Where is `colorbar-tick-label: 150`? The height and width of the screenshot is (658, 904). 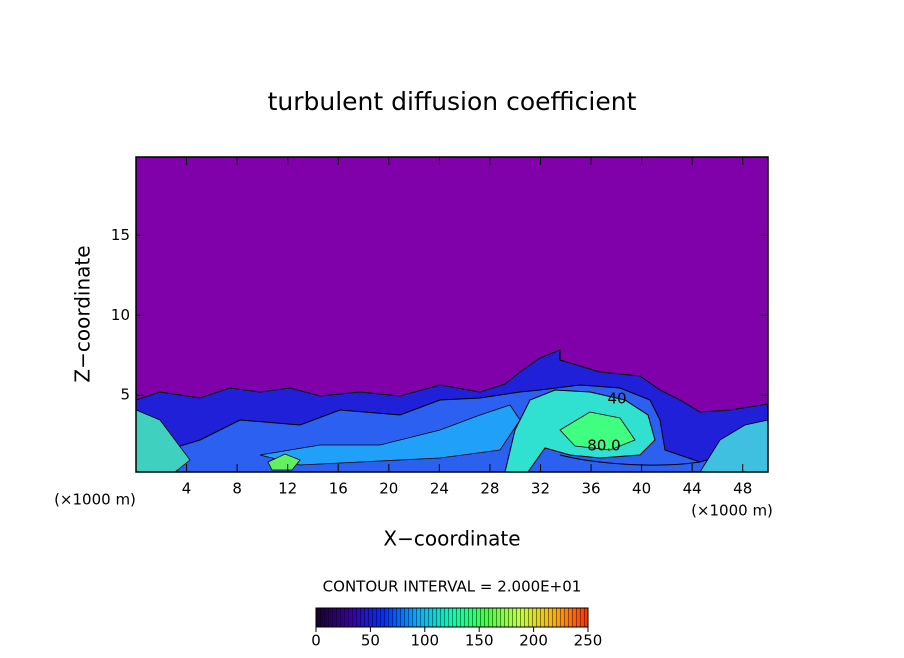
colorbar-tick-label: 150 is located at coordinates (479, 641).